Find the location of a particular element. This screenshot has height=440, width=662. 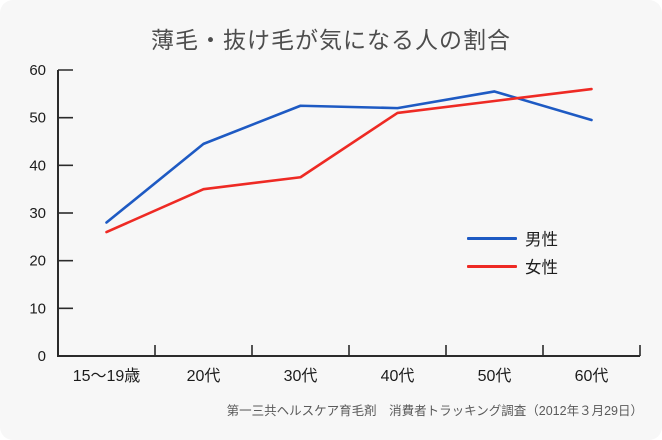

y-tick-label: 40 is located at coordinates (37, 165).